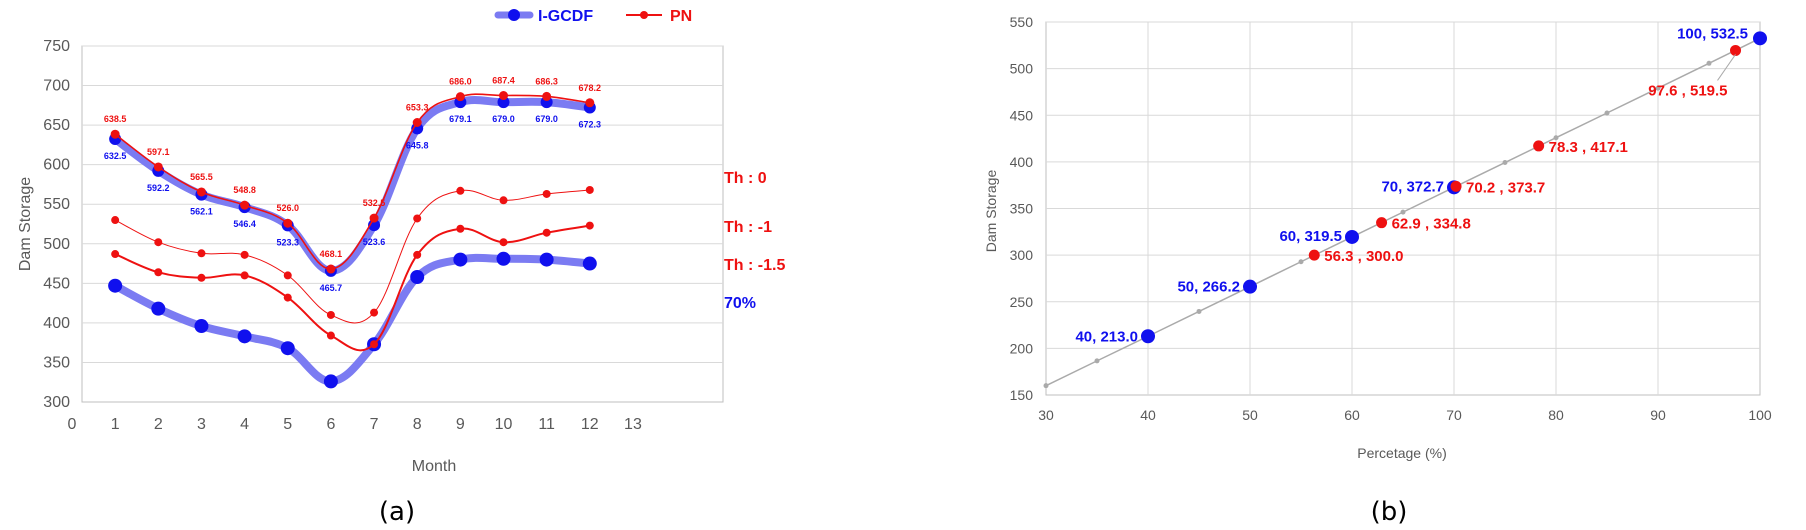 Image resolution: width=1806 pixels, height=530 pixels. What do you see at coordinates (503, 81) in the screenshot?
I see `data-label-pn_th0: 687.4` at bounding box center [503, 81].